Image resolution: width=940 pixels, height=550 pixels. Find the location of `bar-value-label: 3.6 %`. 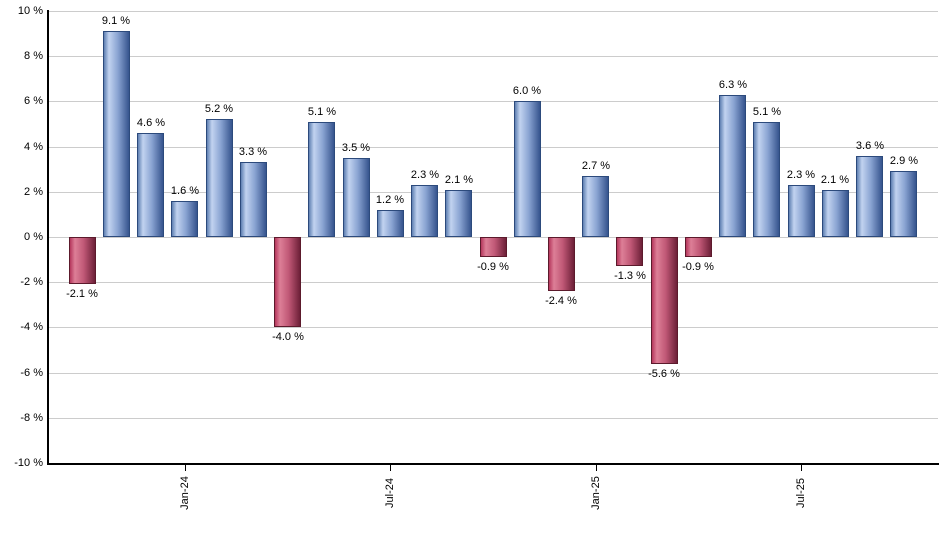

bar-value-label: 3.6 % is located at coordinates (870, 146).